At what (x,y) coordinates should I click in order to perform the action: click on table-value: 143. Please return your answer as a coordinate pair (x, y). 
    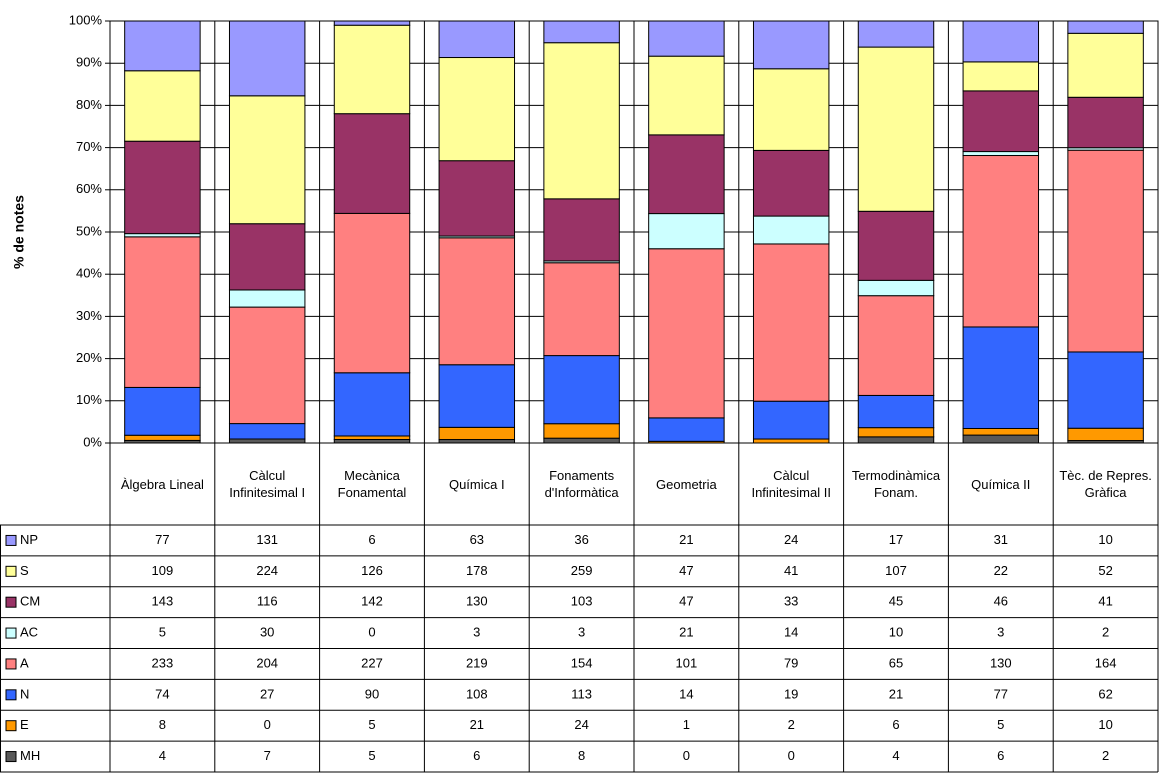
    Looking at the image, I should click on (163, 601).